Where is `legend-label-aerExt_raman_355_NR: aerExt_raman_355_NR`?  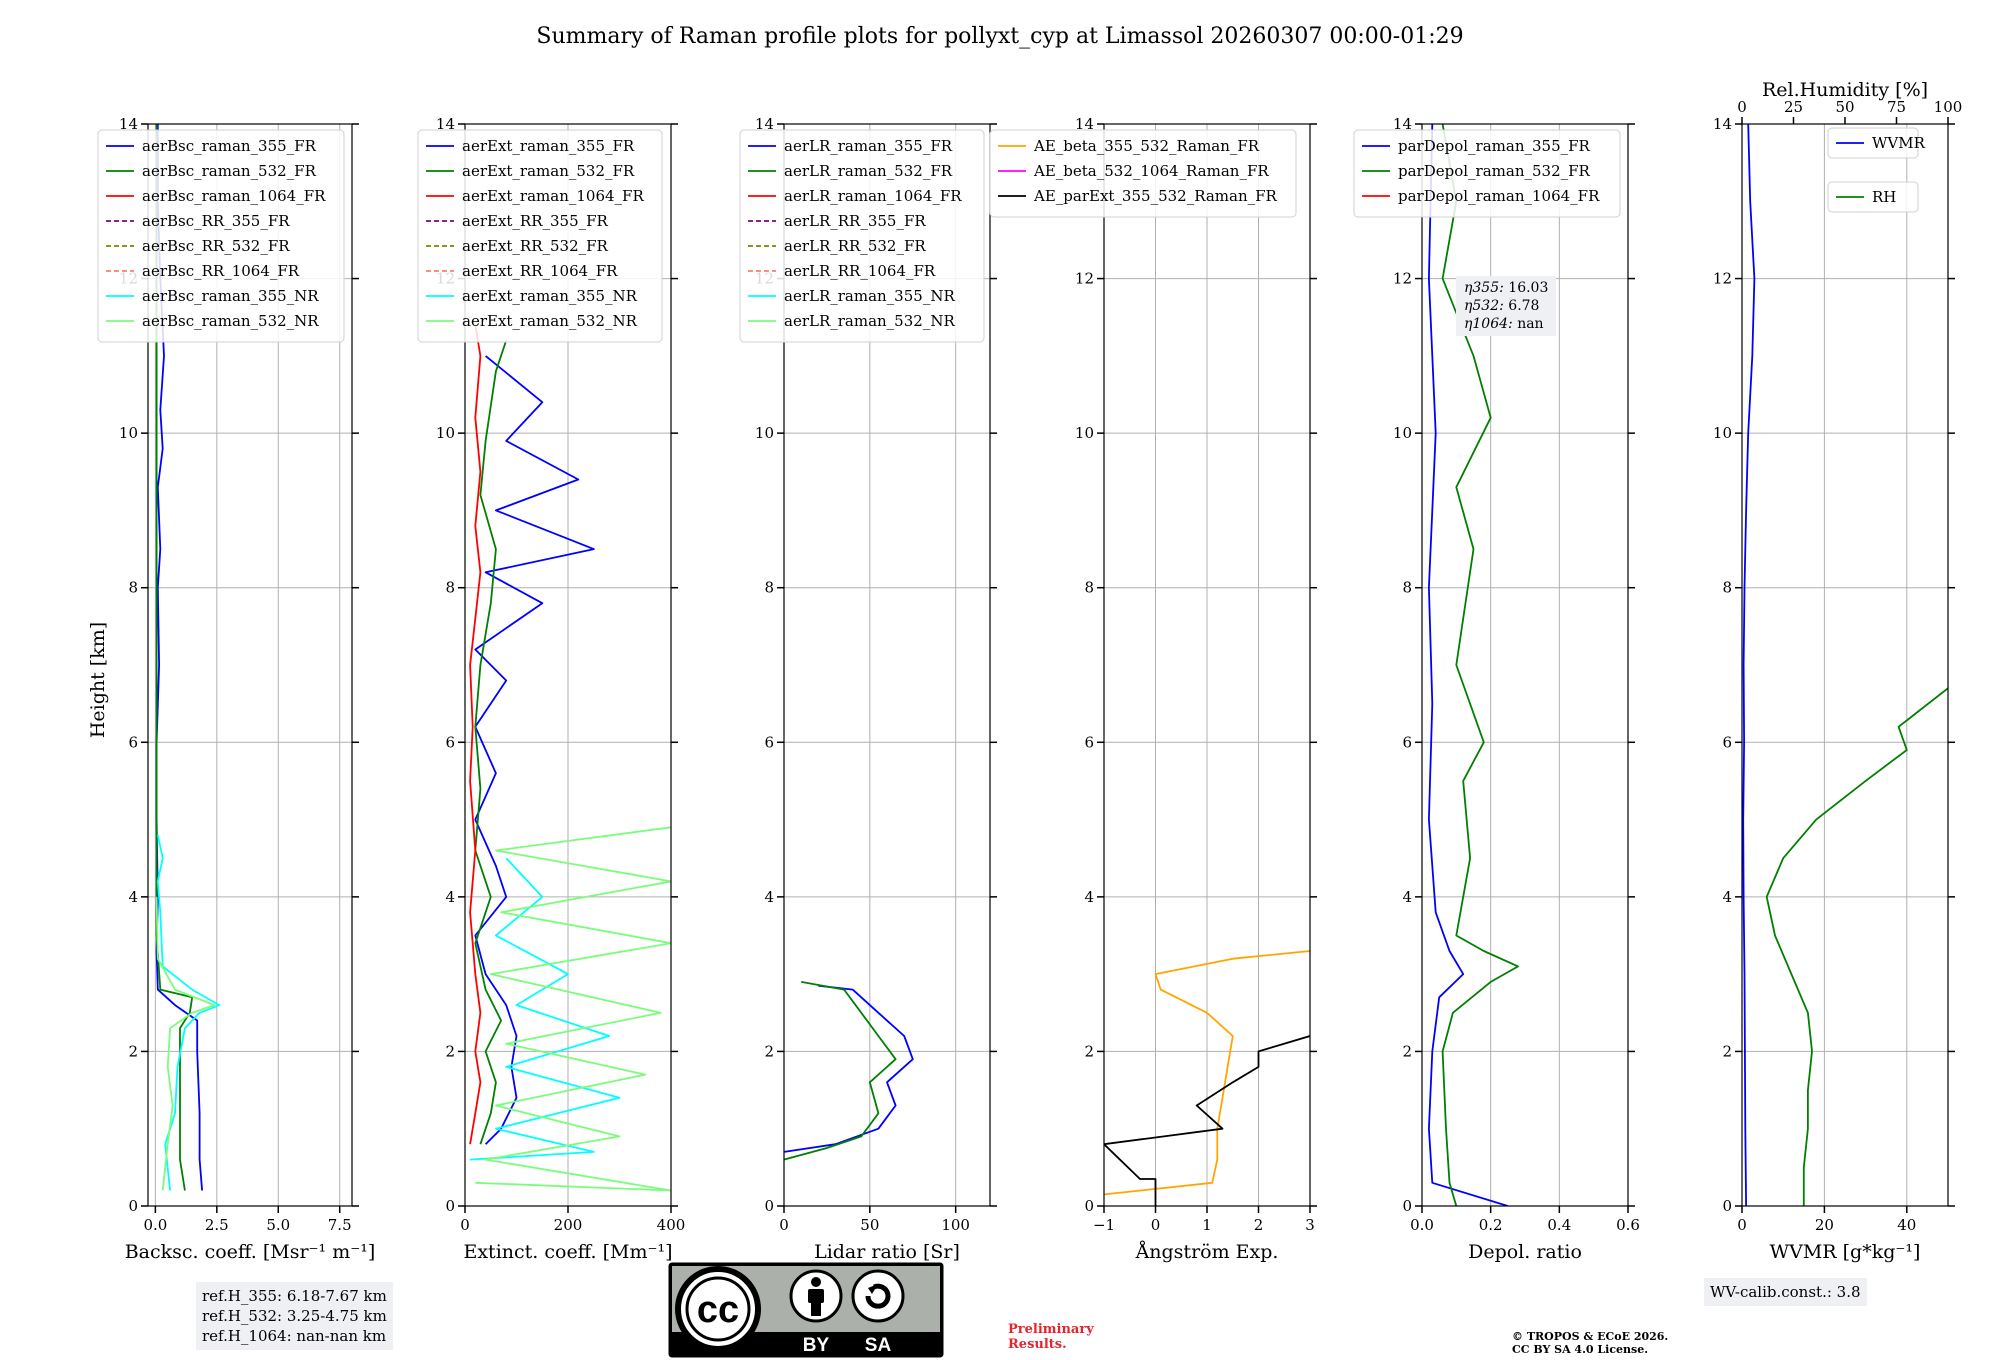
legend-label-aerExt_raman_355_NR: aerExt_raman_355_NR is located at coordinates (550, 296).